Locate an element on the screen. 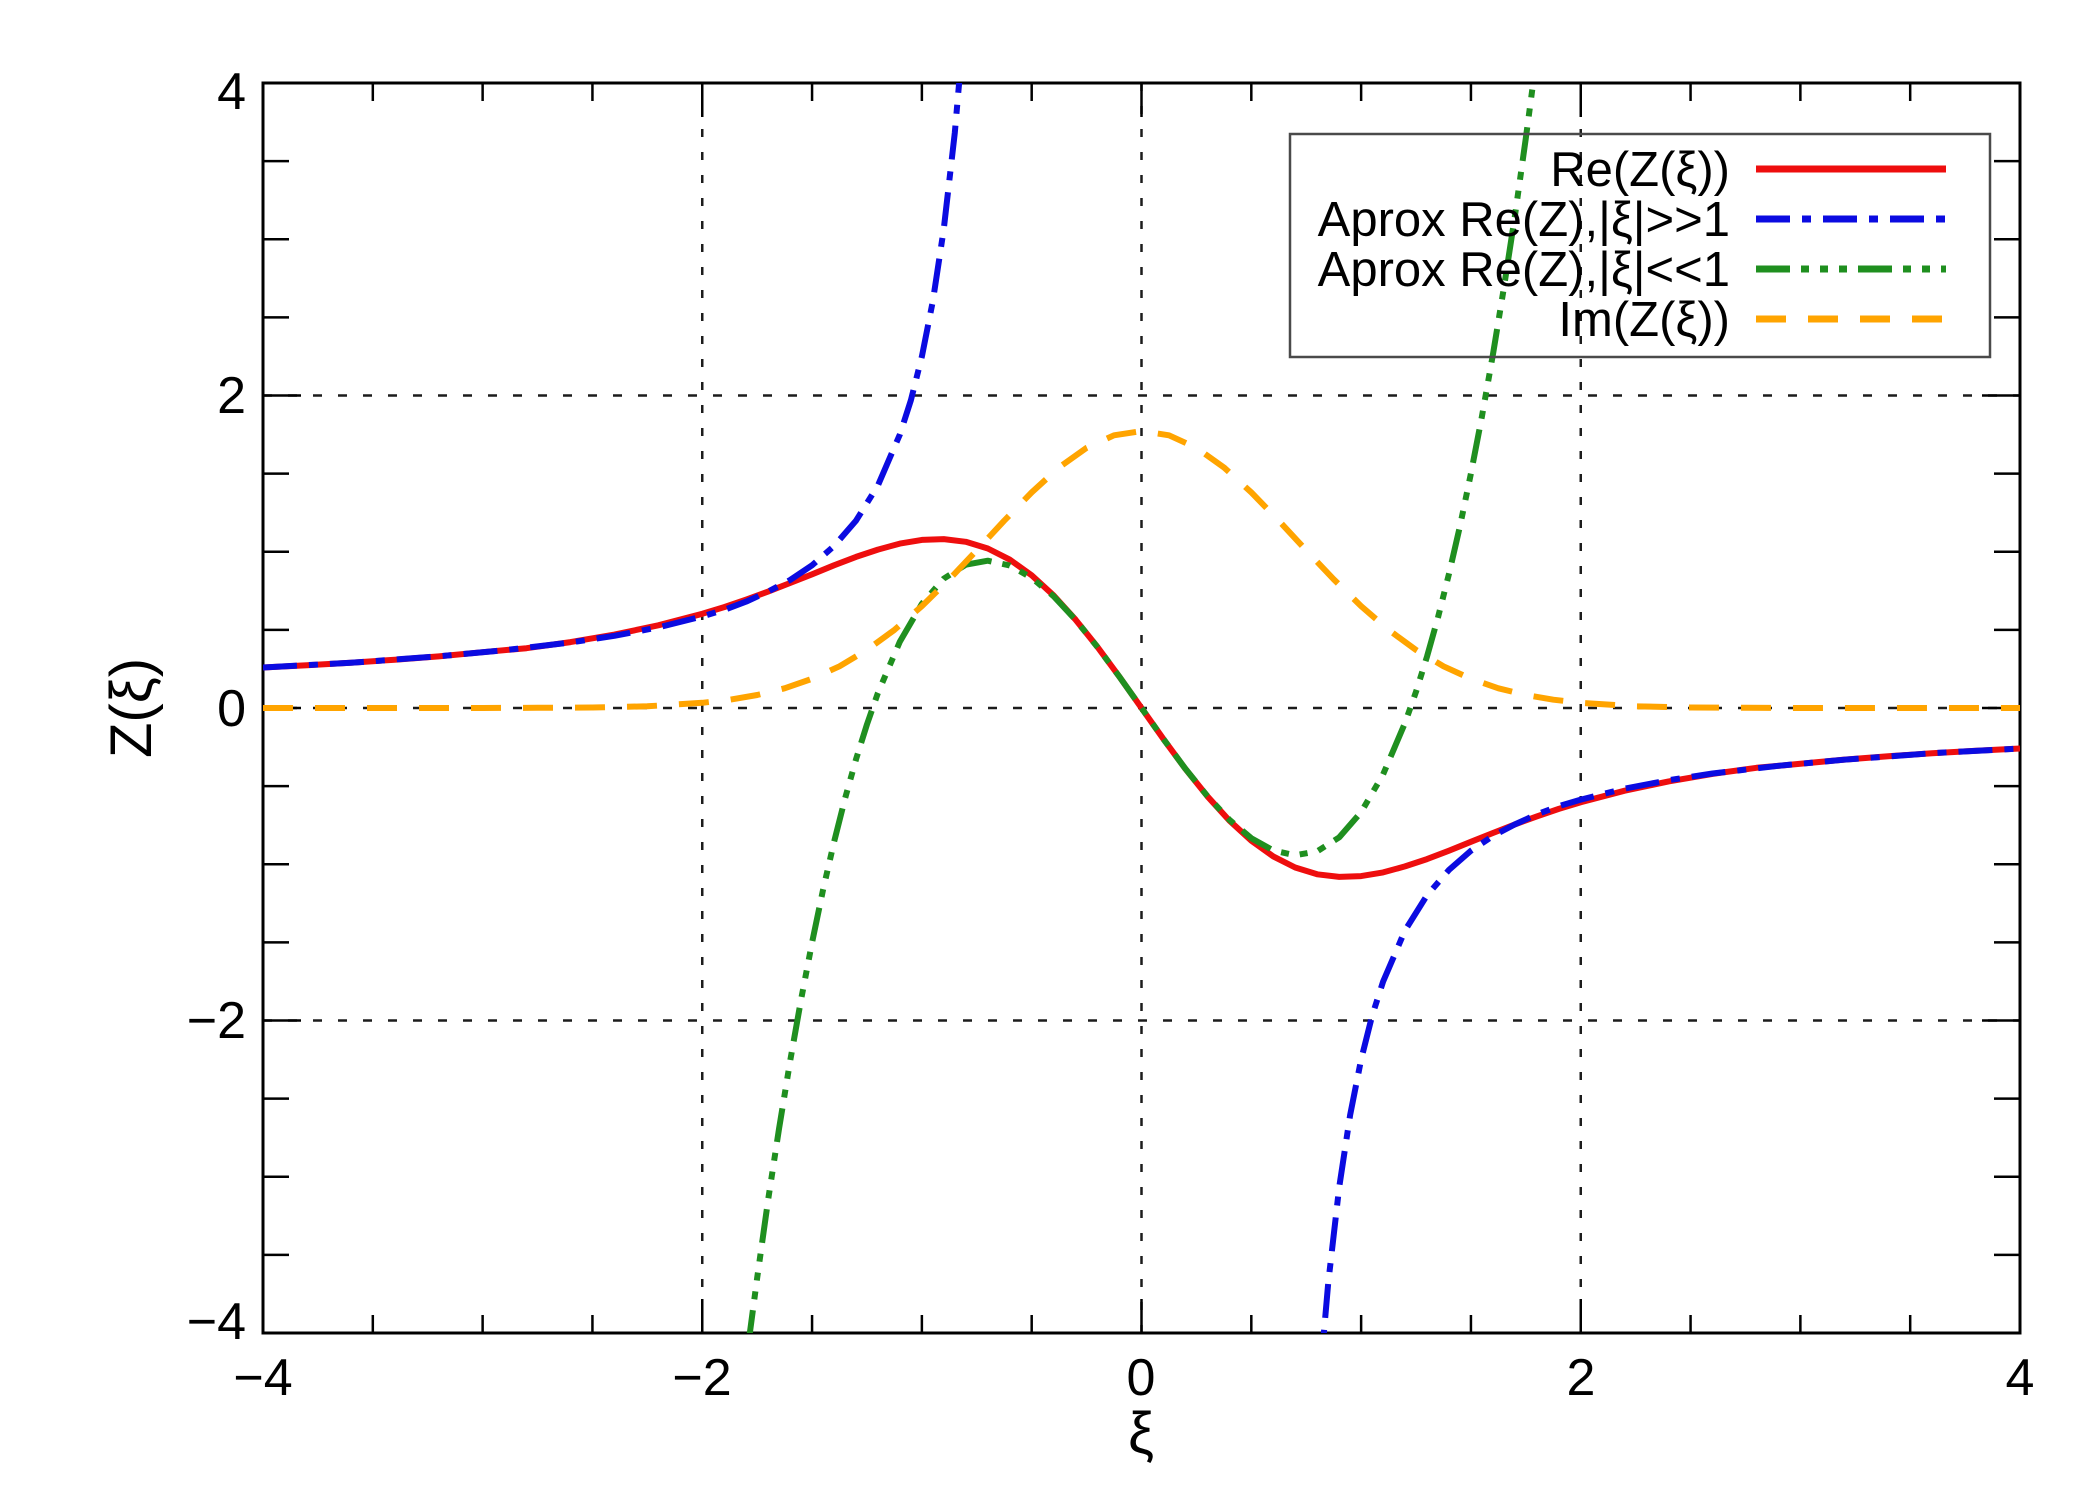  x-axis-title: ξ is located at coordinates (1141, 1433).